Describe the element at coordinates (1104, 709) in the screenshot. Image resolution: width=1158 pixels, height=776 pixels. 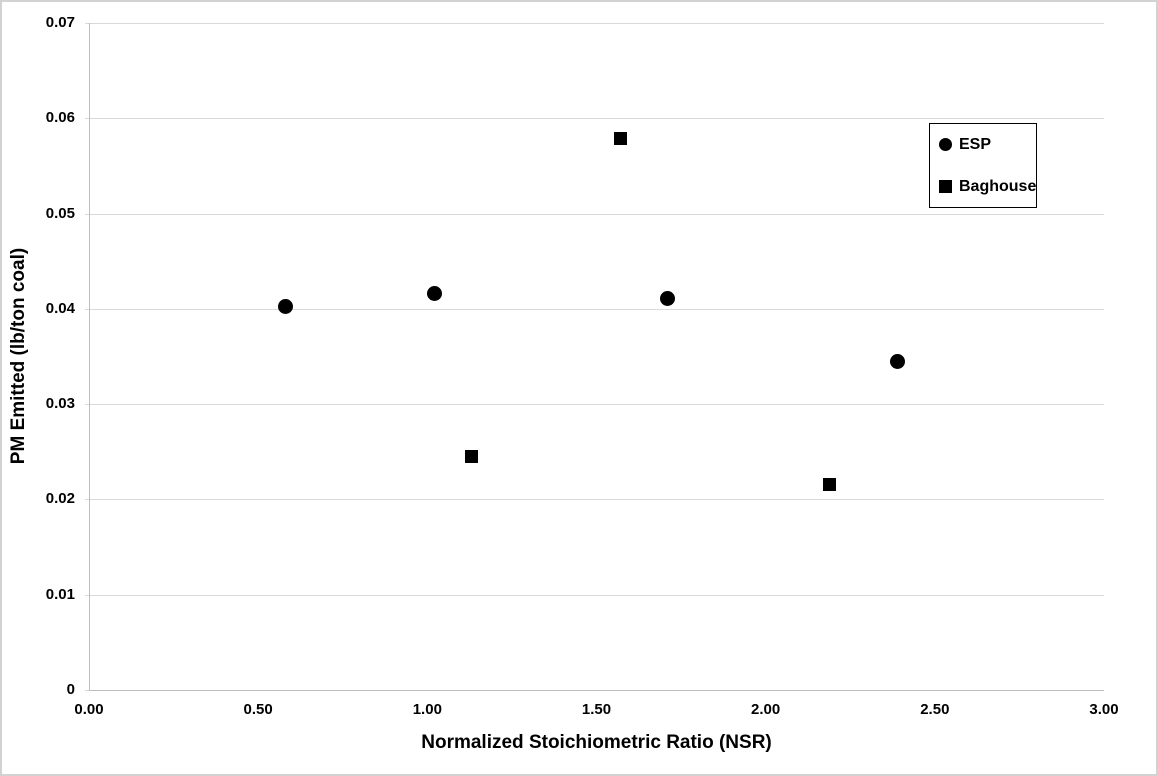
I see `x-tick-label: 3.00` at that location.